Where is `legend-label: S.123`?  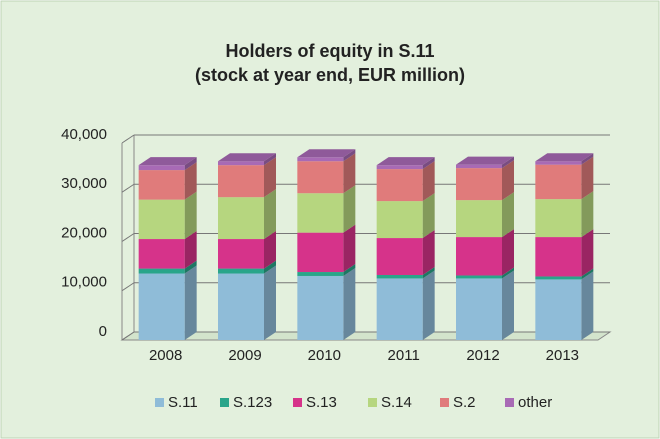 legend-label: S.123 is located at coordinates (252, 402).